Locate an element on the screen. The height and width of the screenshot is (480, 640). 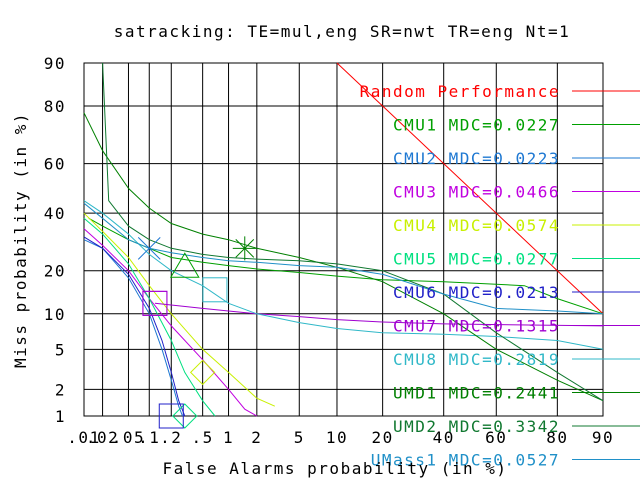
legend-label: UMD2 MDC=0.3342 is located at coordinates (476, 426).